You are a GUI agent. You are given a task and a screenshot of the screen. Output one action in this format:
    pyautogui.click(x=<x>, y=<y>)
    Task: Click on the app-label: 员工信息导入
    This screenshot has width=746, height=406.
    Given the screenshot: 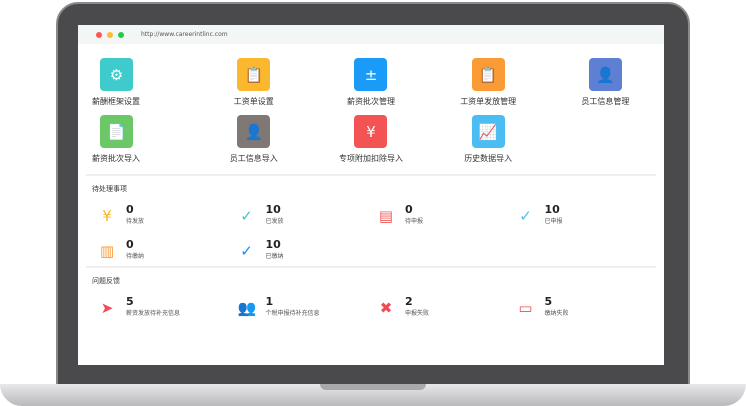 What is the action you would take?
    pyautogui.click(x=253, y=158)
    